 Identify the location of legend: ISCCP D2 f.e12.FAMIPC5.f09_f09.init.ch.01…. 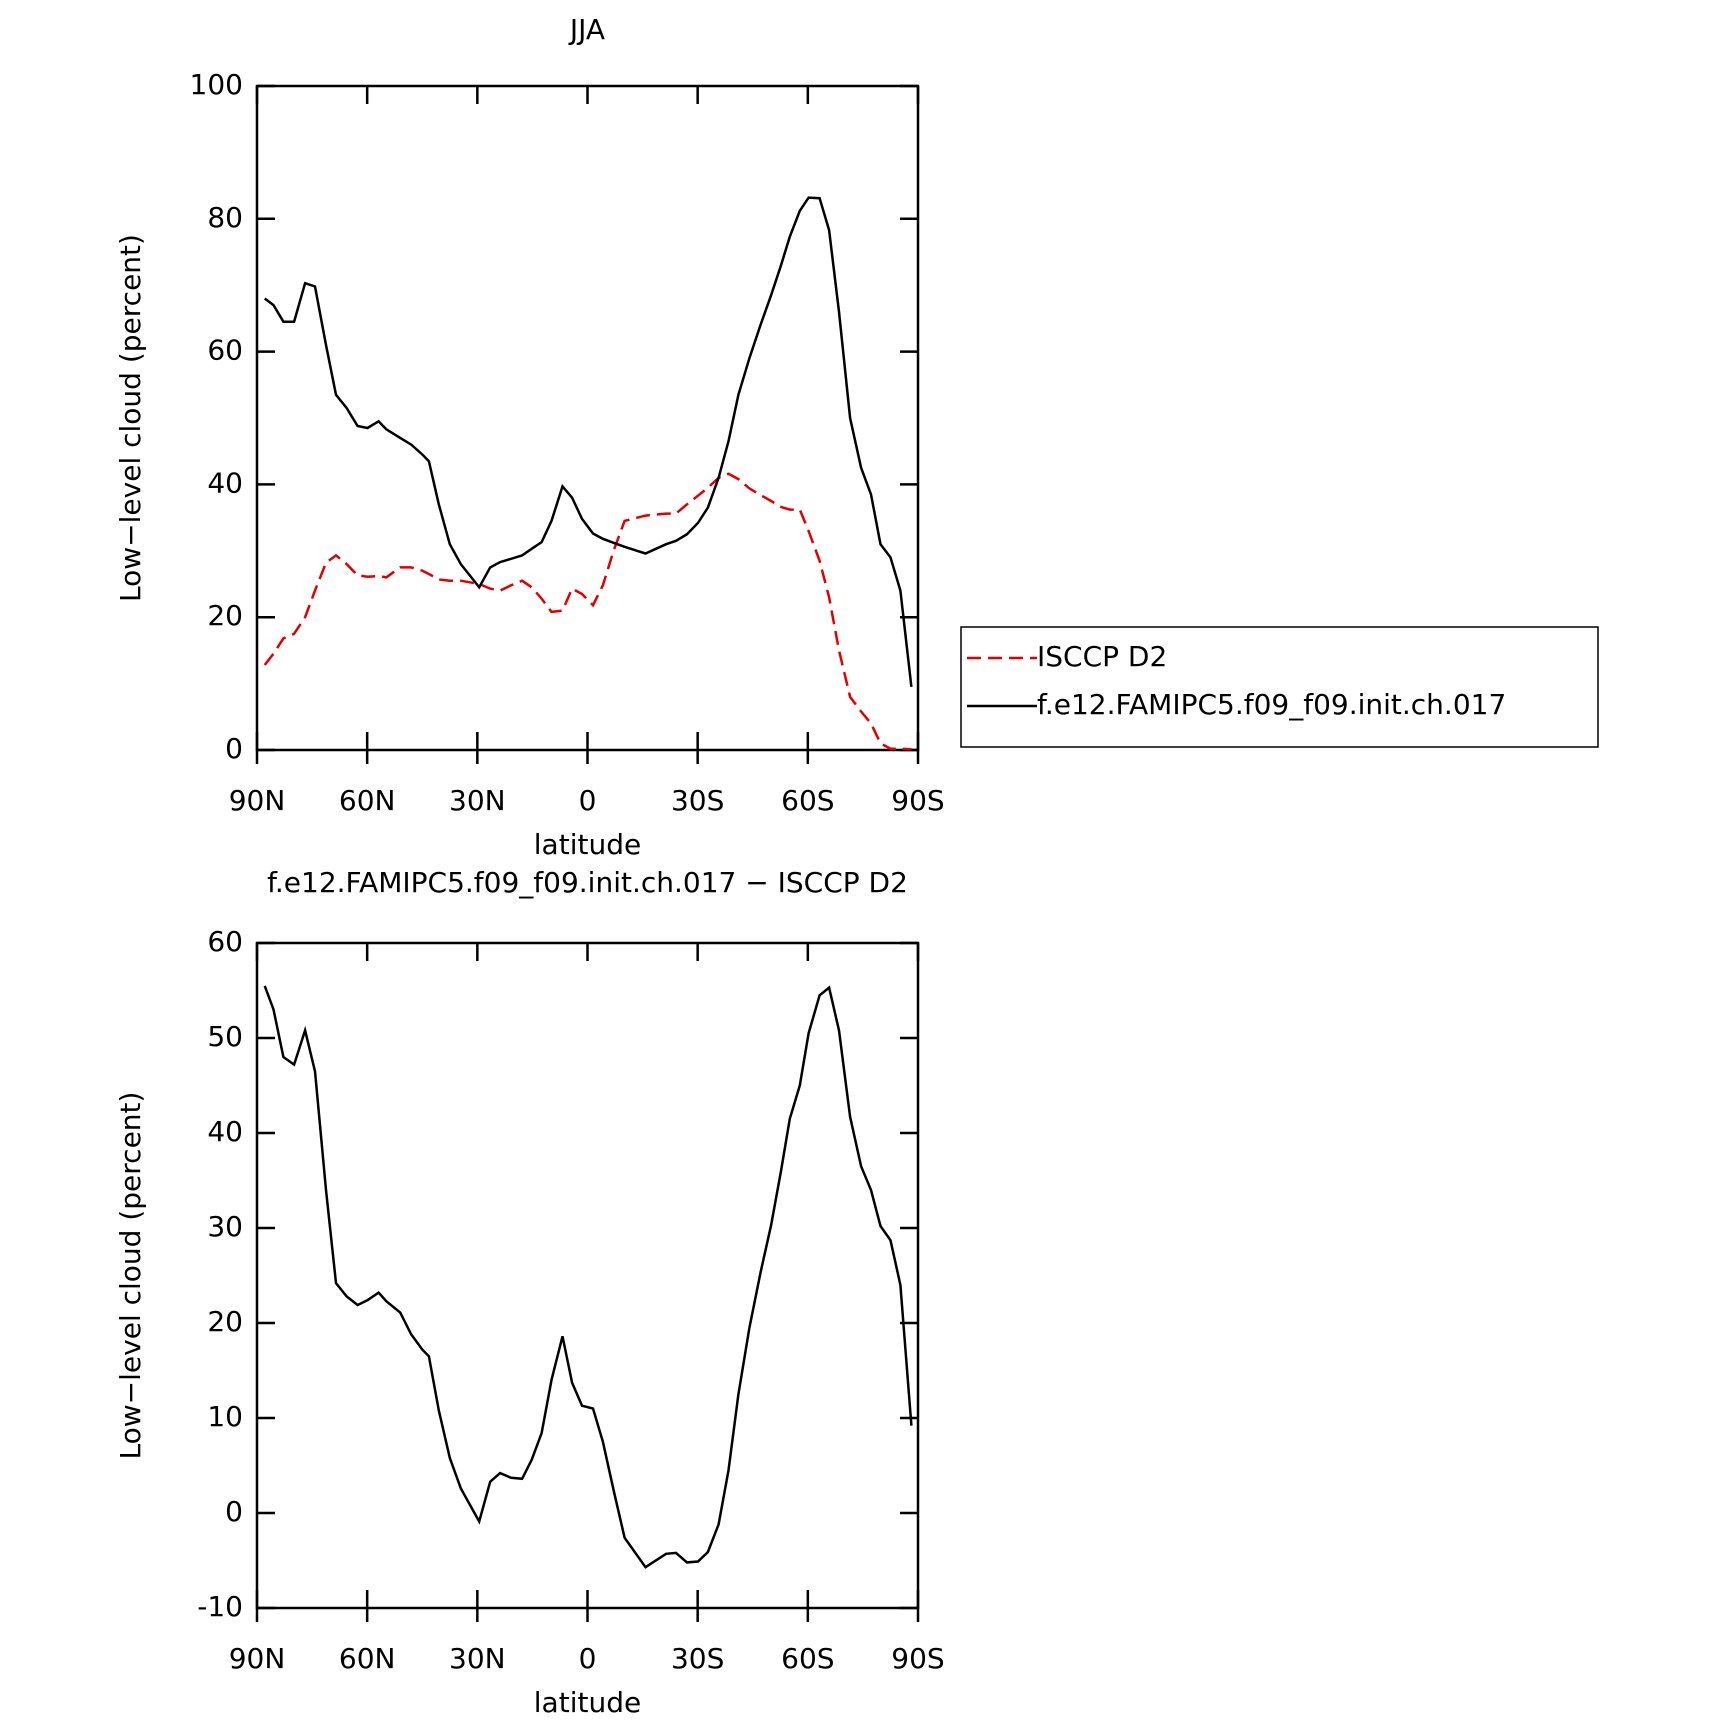
(1279, 687).